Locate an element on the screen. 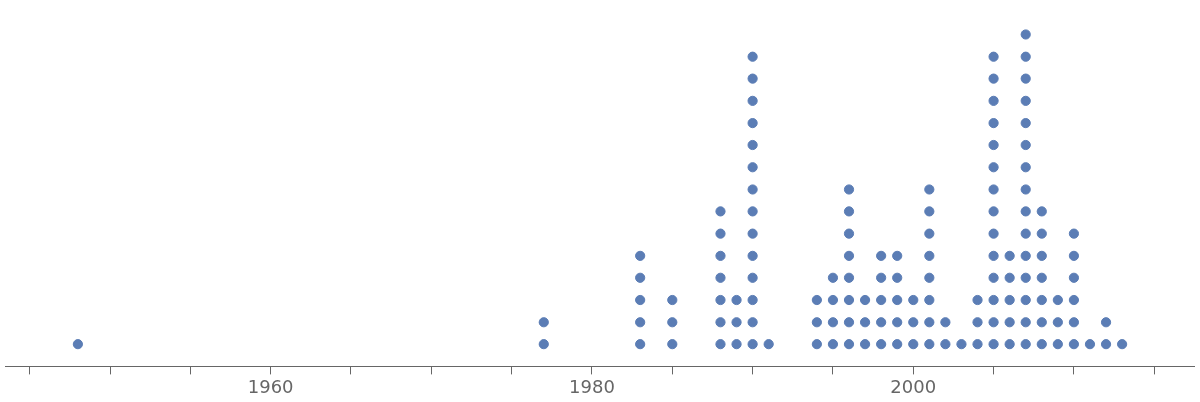  x-tick-label: 1980 is located at coordinates (592, 386).